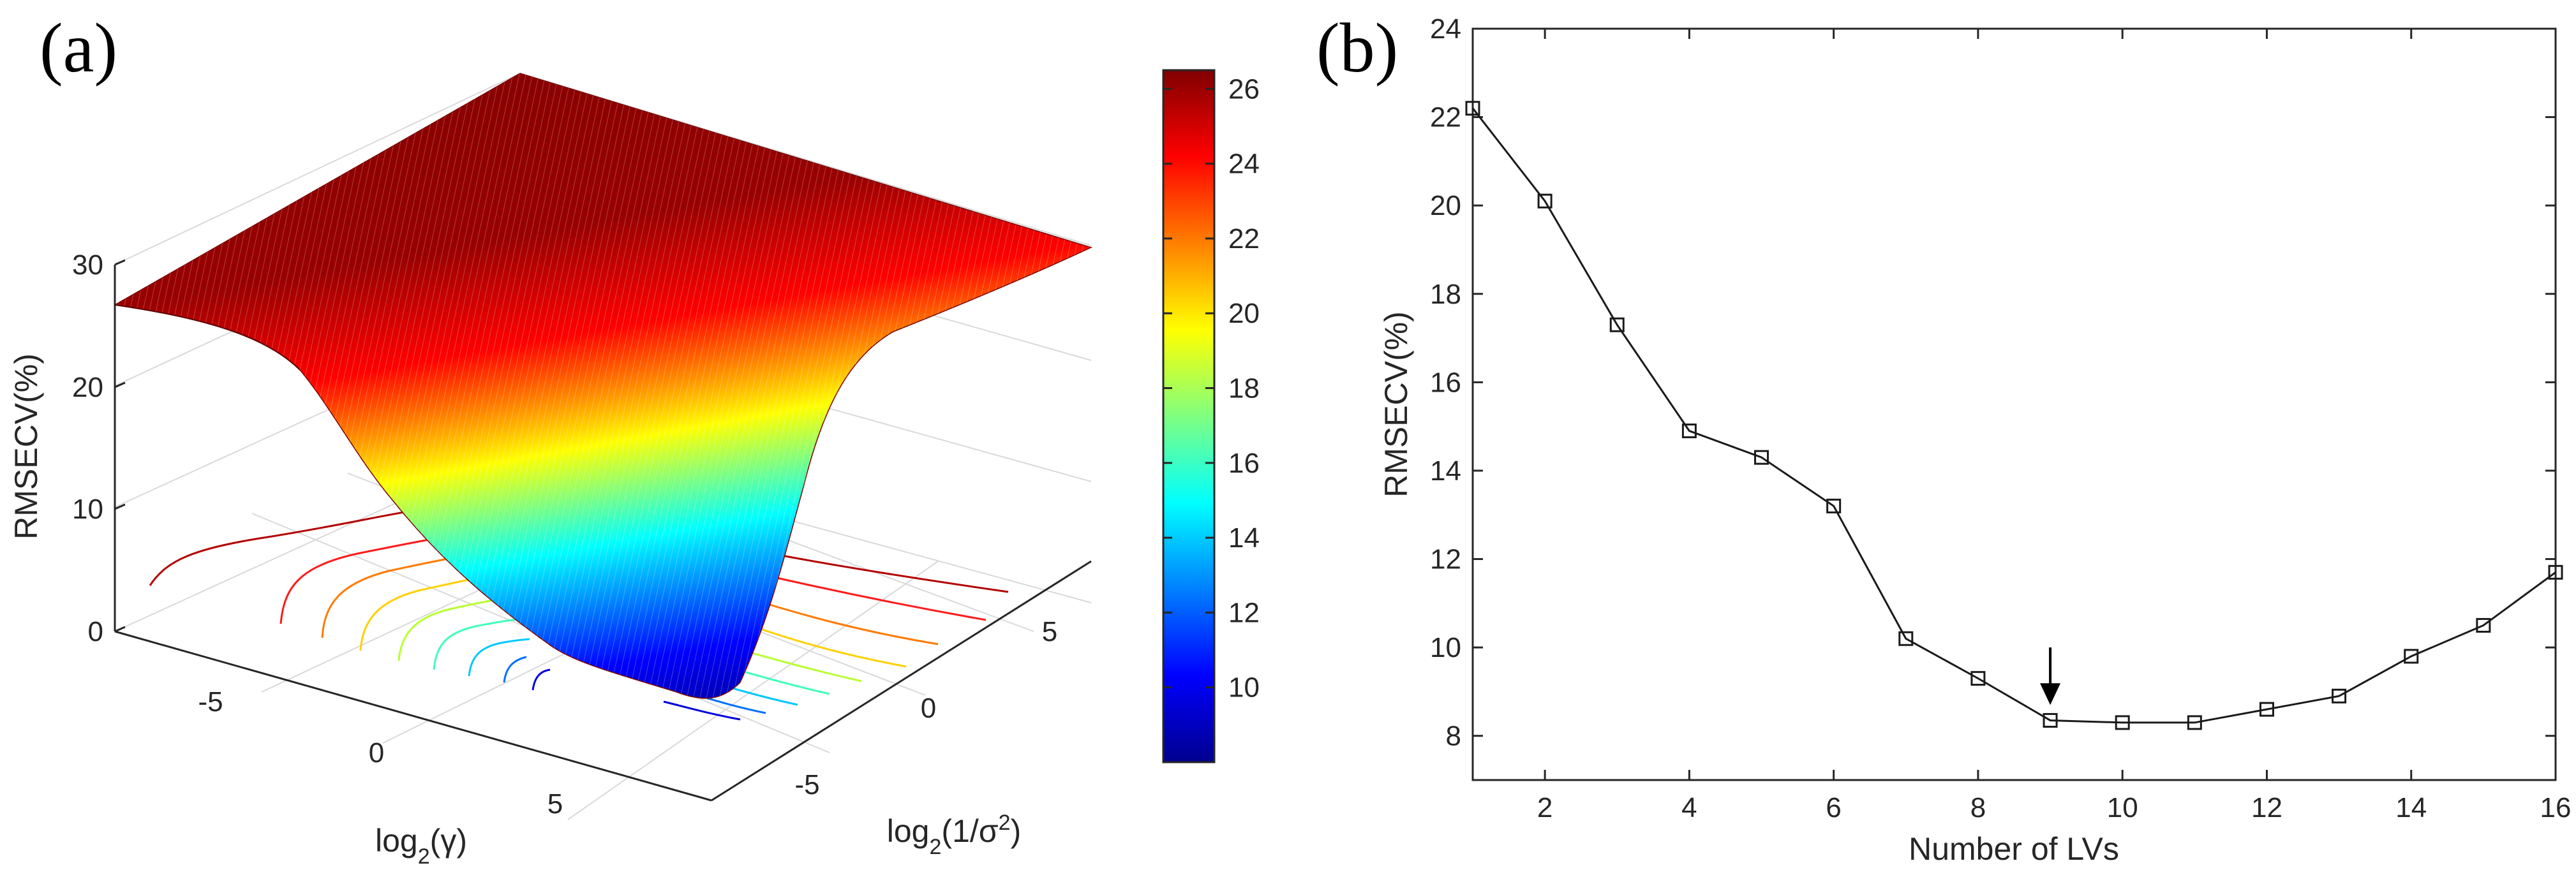 The height and width of the screenshot is (884, 2576). Describe the element at coordinates (1049, 631) in the screenshot. I see `y-tick-label: 5` at that location.